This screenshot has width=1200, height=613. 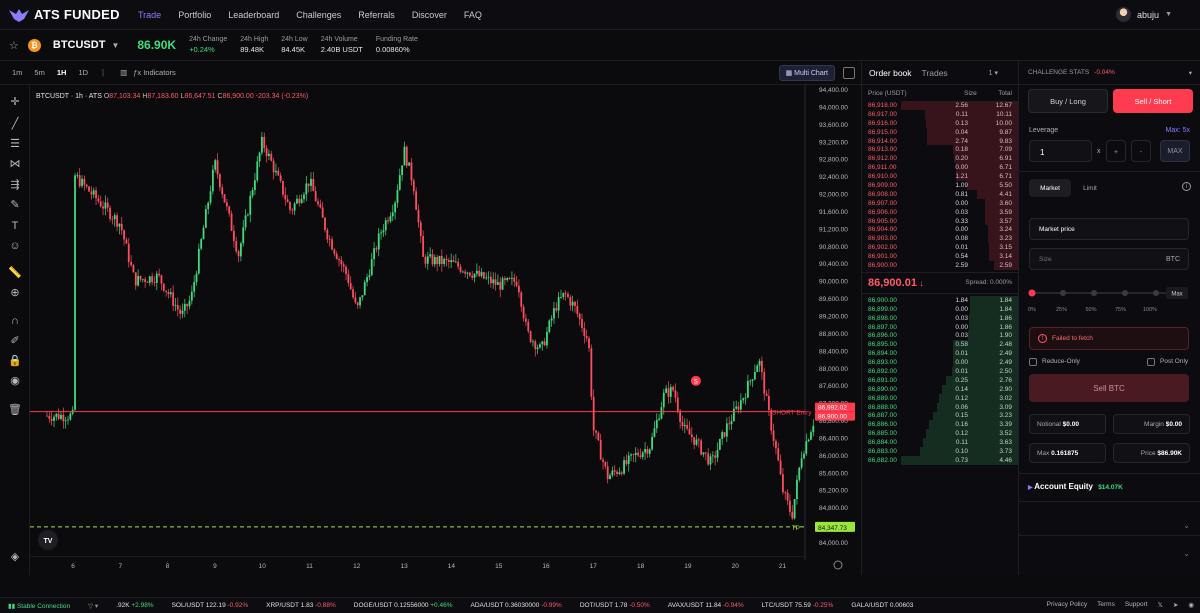 What do you see at coordinates (940, 380) in the screenshot?
I see `bid-row: 86,891.00 0.25 2.76` at bounding box center [940, 380].